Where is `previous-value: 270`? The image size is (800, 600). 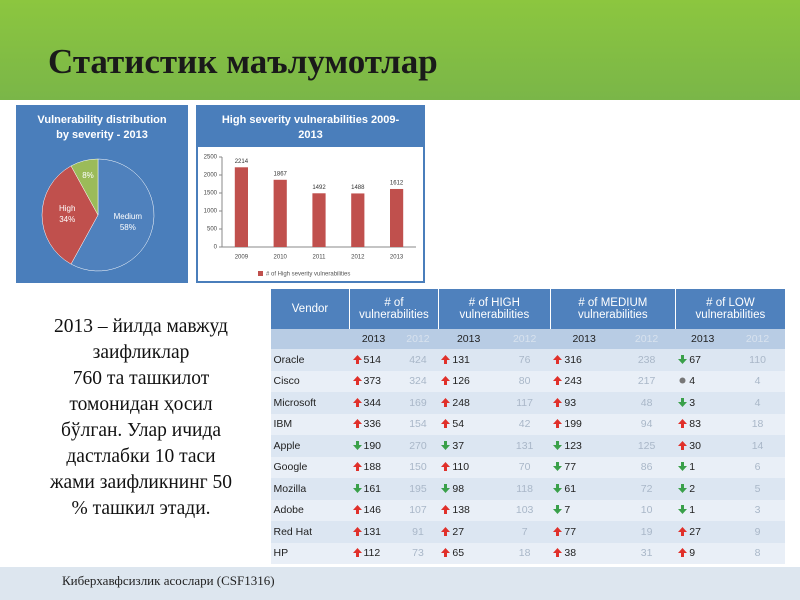 previous-value: 270 is located at coordinates (418, 446).